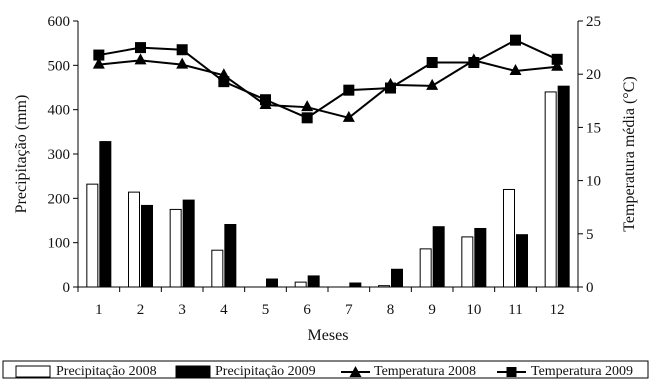 The height and width of the screenshot is (380, 651). I want to click on x-tick-label: 7, so click(349, 310).